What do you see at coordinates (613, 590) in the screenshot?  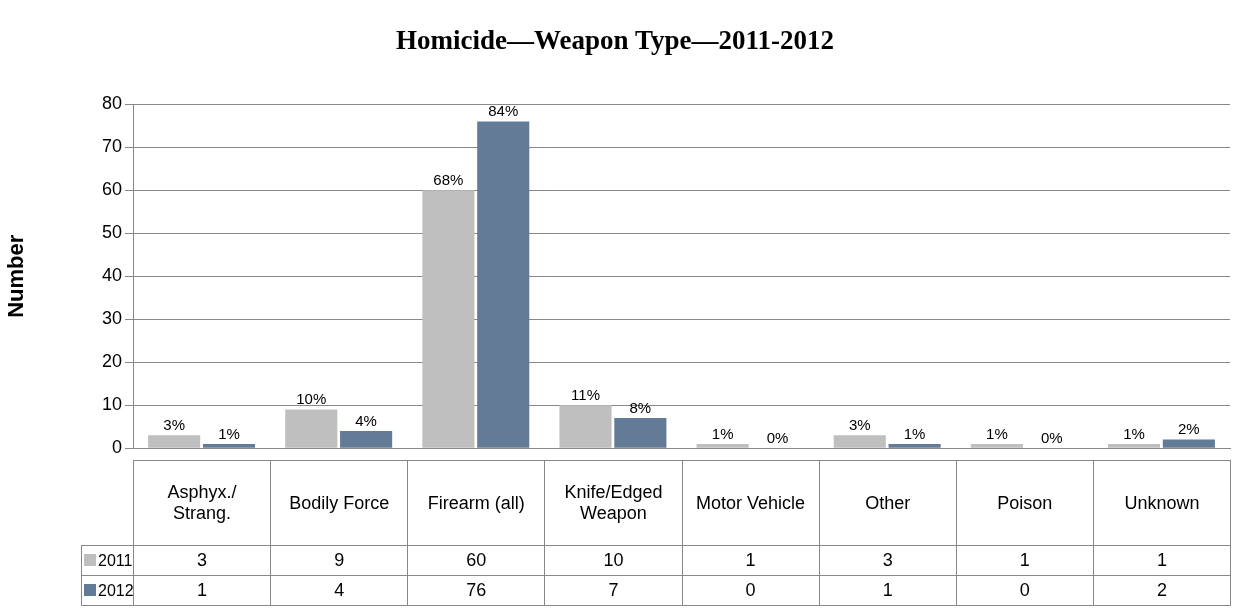 I see `data-label: 7` at bounding box center [613, 590].